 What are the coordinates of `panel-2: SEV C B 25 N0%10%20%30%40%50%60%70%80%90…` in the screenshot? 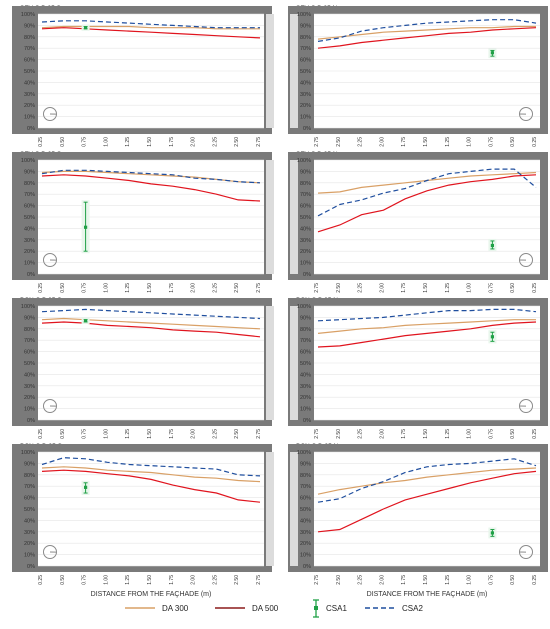 It's located at (418, 76).